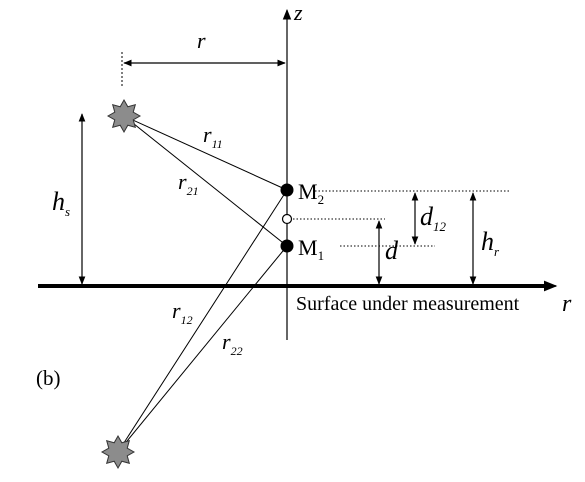  What do you see at coordinates (311, 249) in the screenshot?
I see `m1-label: M1` at bounding box center [311, 249].